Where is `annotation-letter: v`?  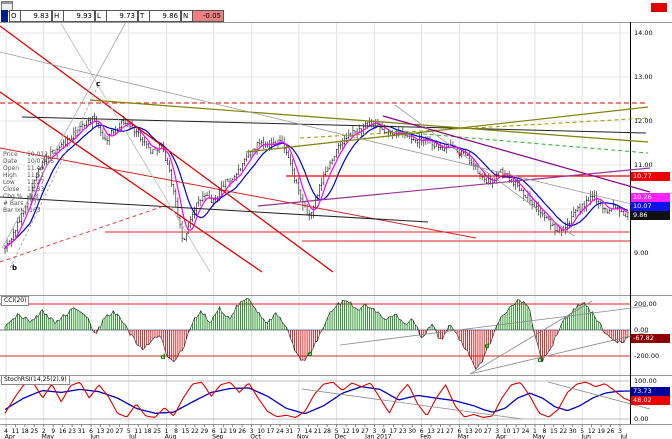
annotation-letter: v is located at coordinates (460, 154).